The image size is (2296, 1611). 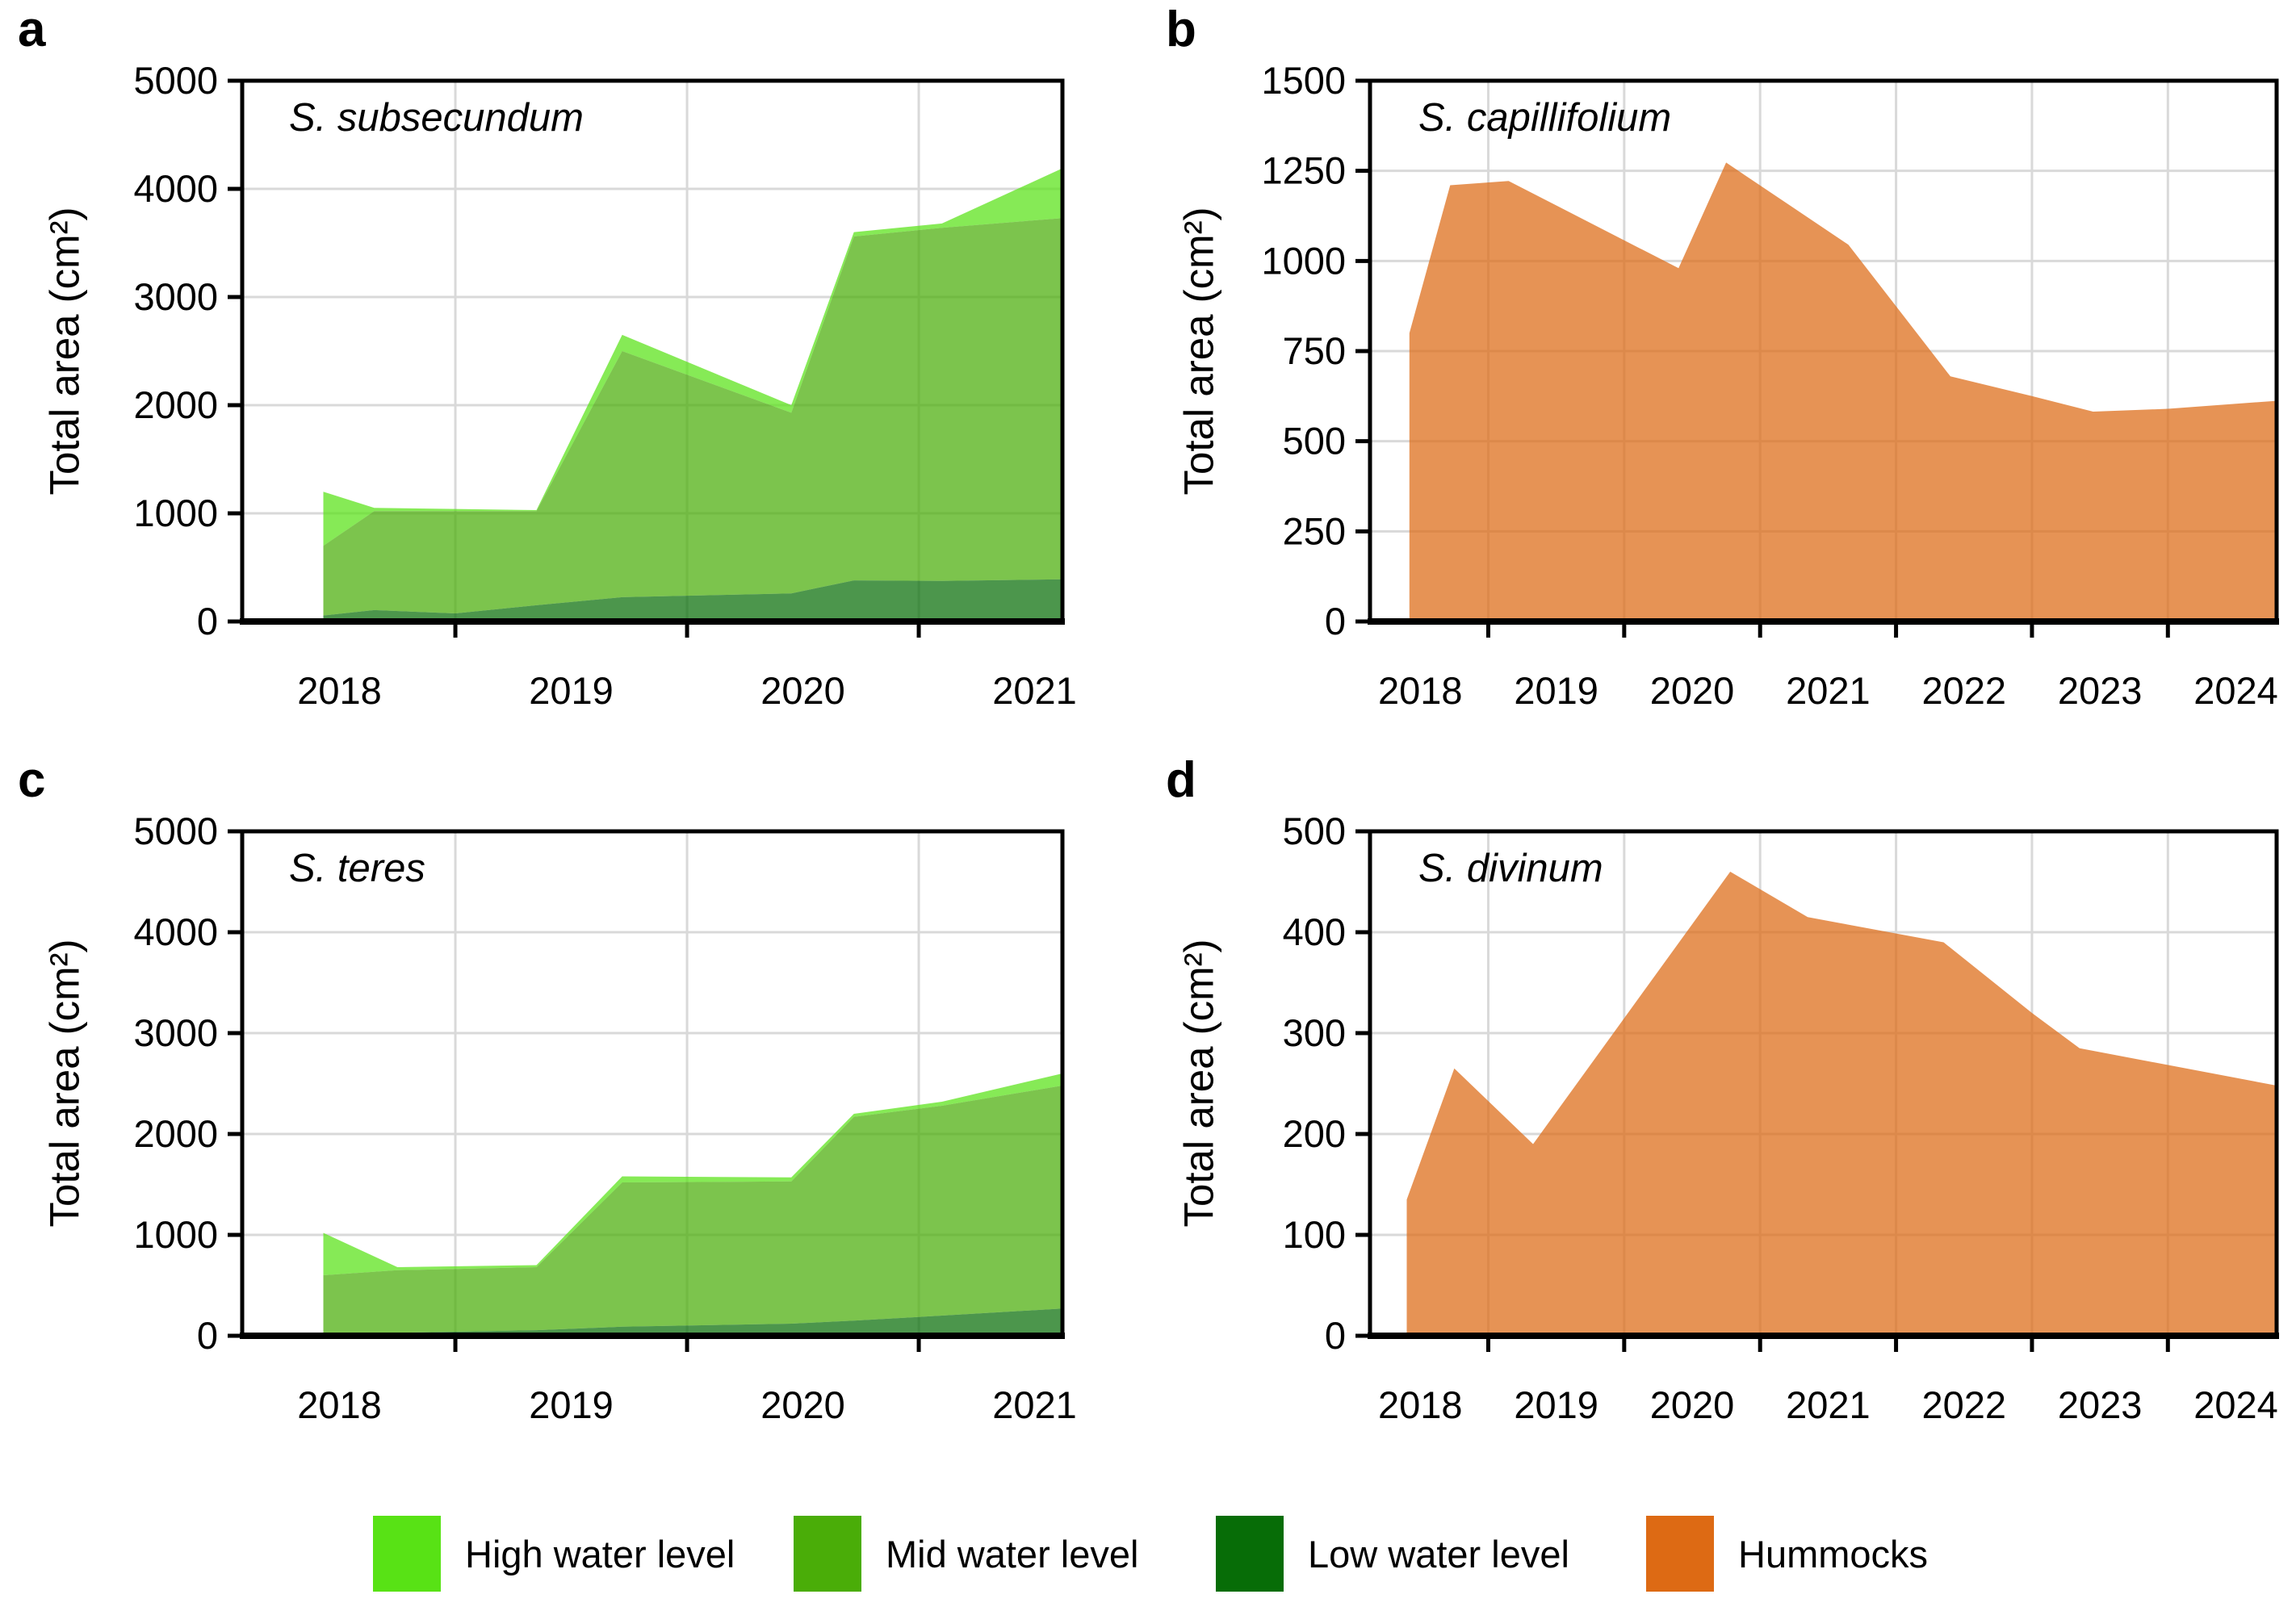 What do you see at coordinates (357, 868) in the screenshot?
I see `species-title-c: S. teres` at bounding box center [357, 868].